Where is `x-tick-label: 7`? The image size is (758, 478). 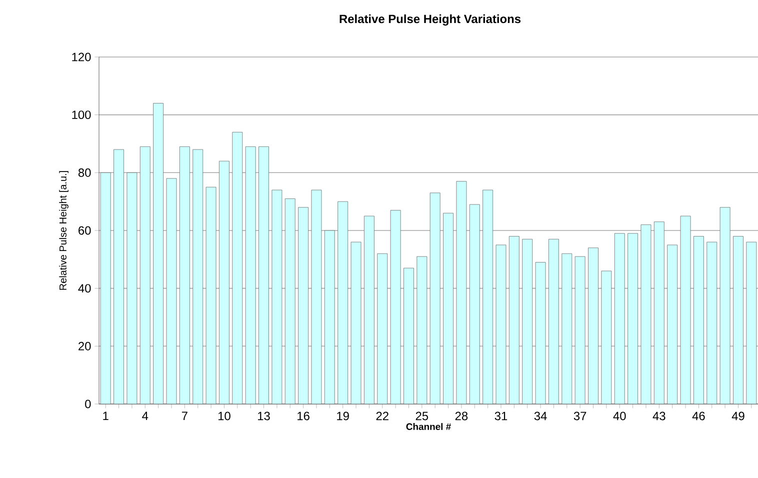 x-tick-label: 7 is located at coordinates (185, 416).